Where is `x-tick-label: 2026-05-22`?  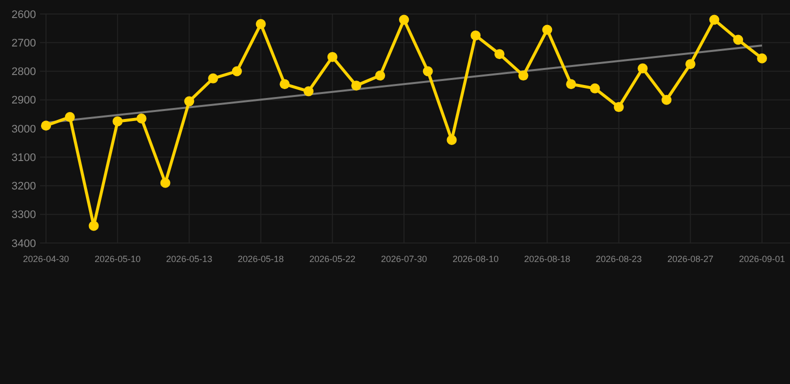 x-tick-label: 2026-05-22 is located at coordinates (332, 259).